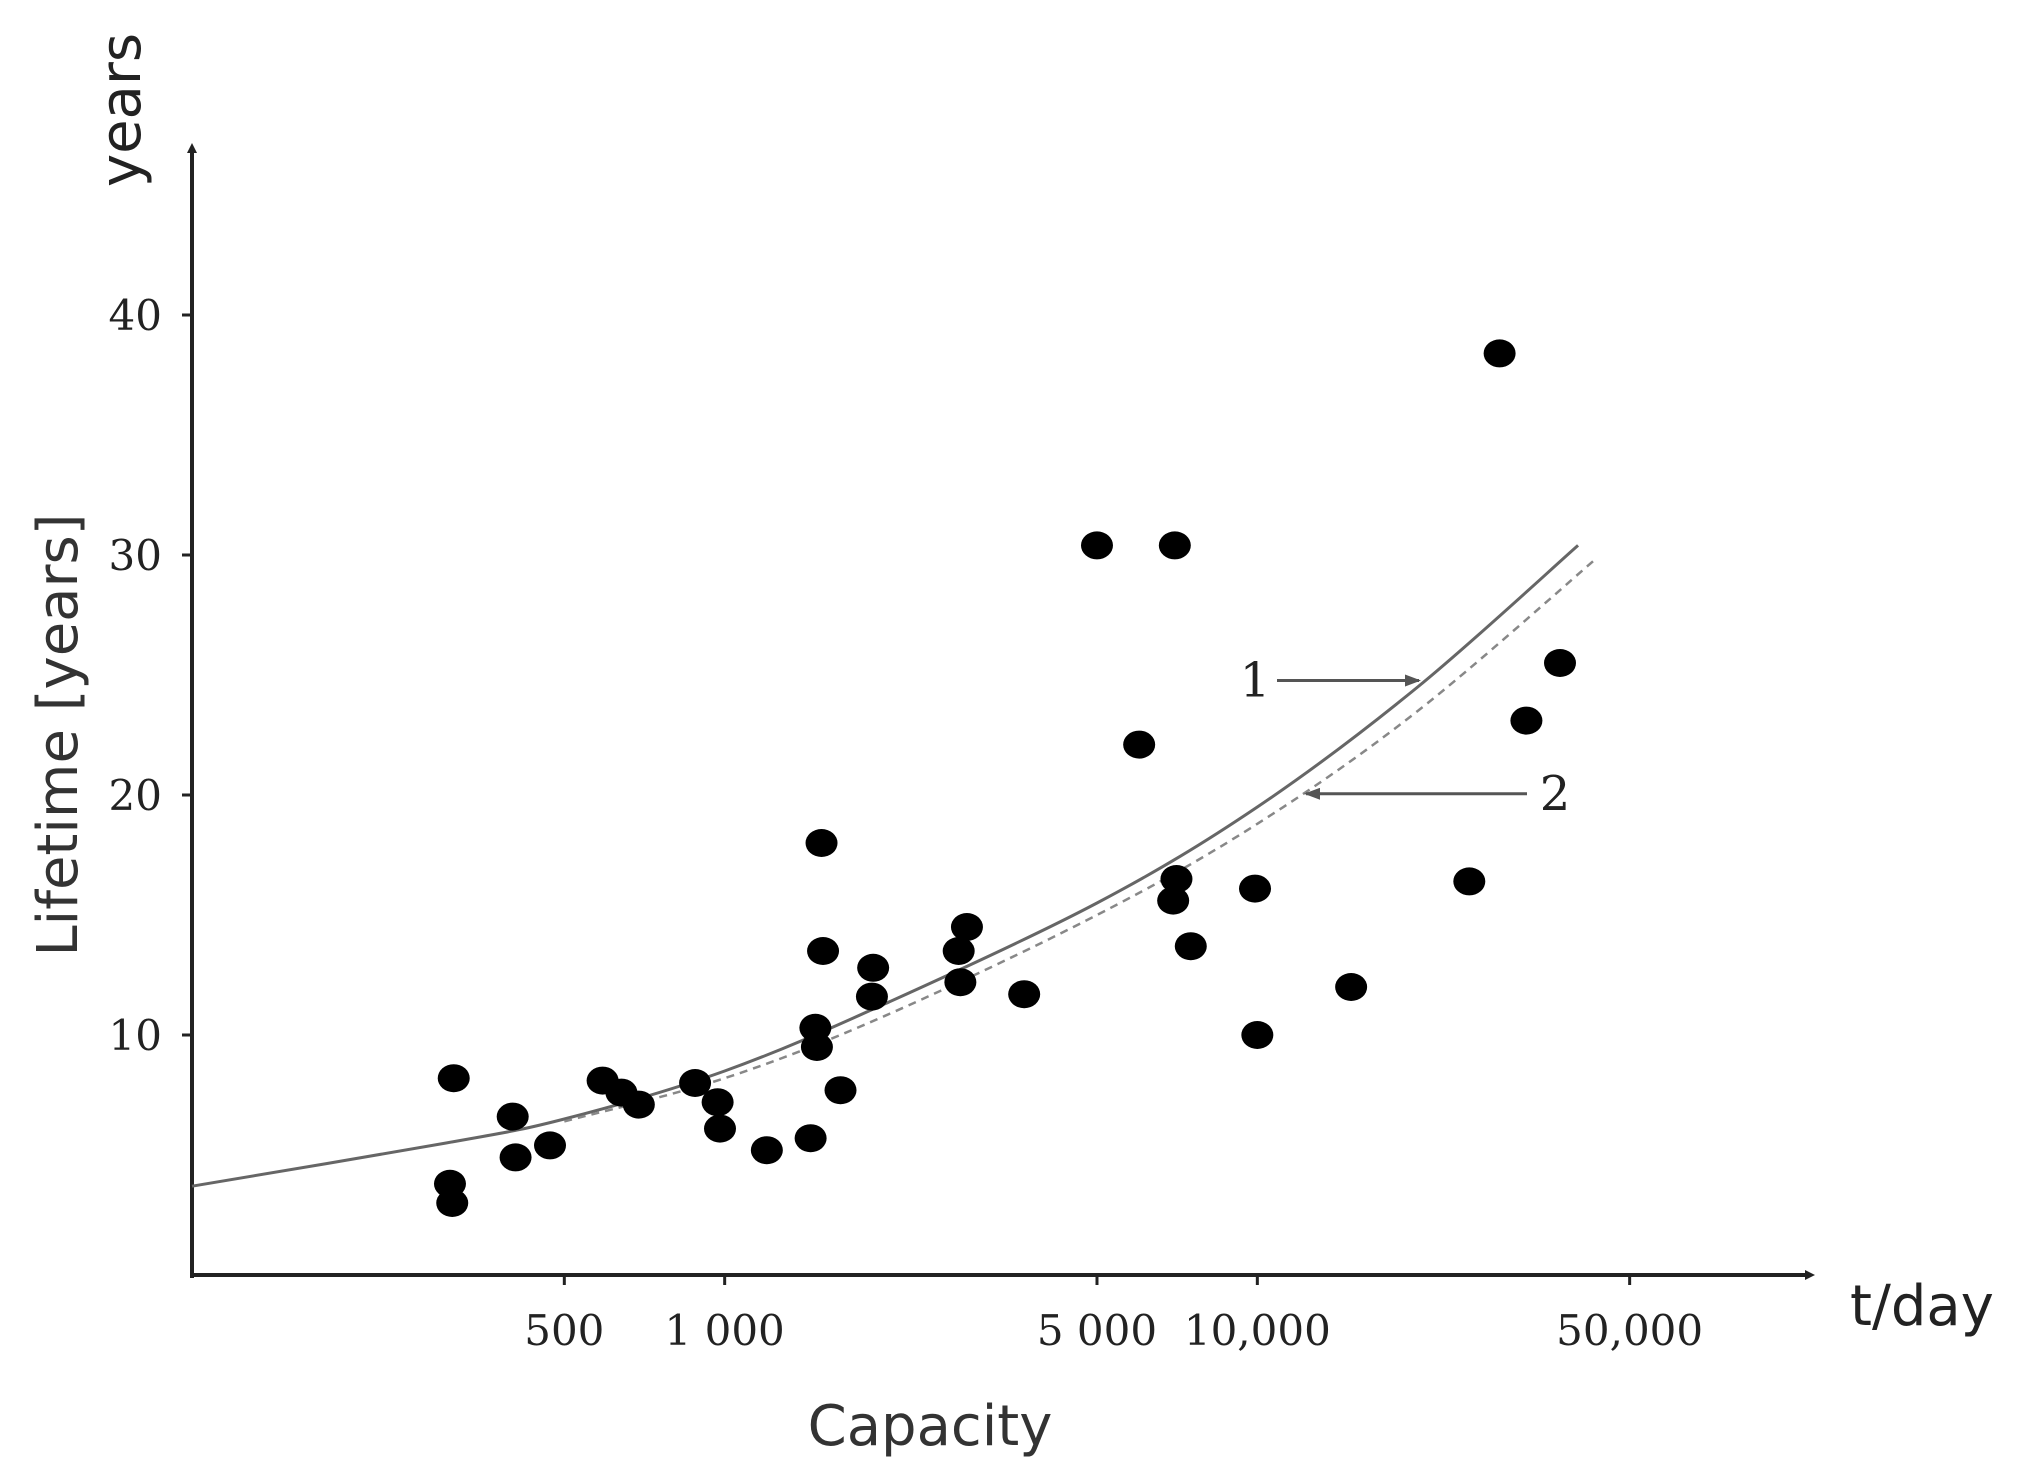  Describe the element at coordinates (1255, 681) in the screenshot. I see `annotation-label: 1` at that location.